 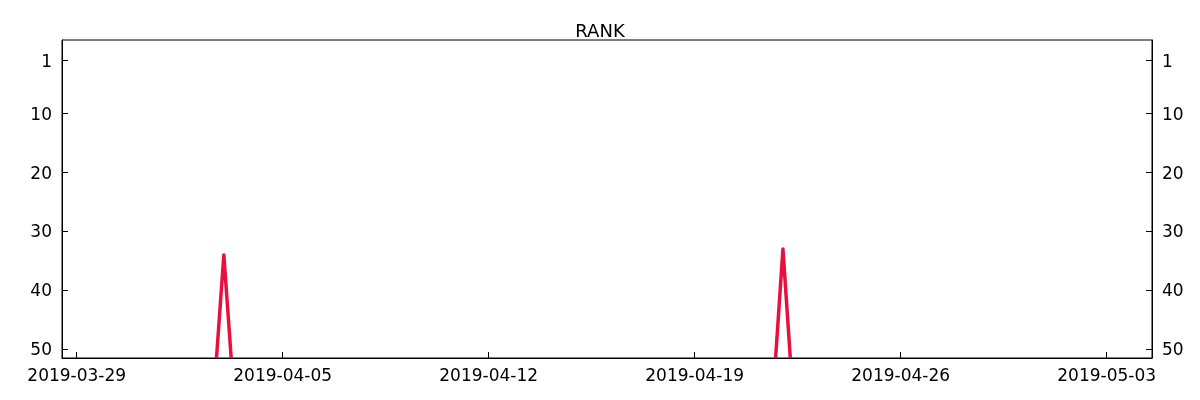 What do you see at coordinates (1173, 349) in the screenshot?
I see `y2-tick-label: 50` at bounding box center [1173, 349].